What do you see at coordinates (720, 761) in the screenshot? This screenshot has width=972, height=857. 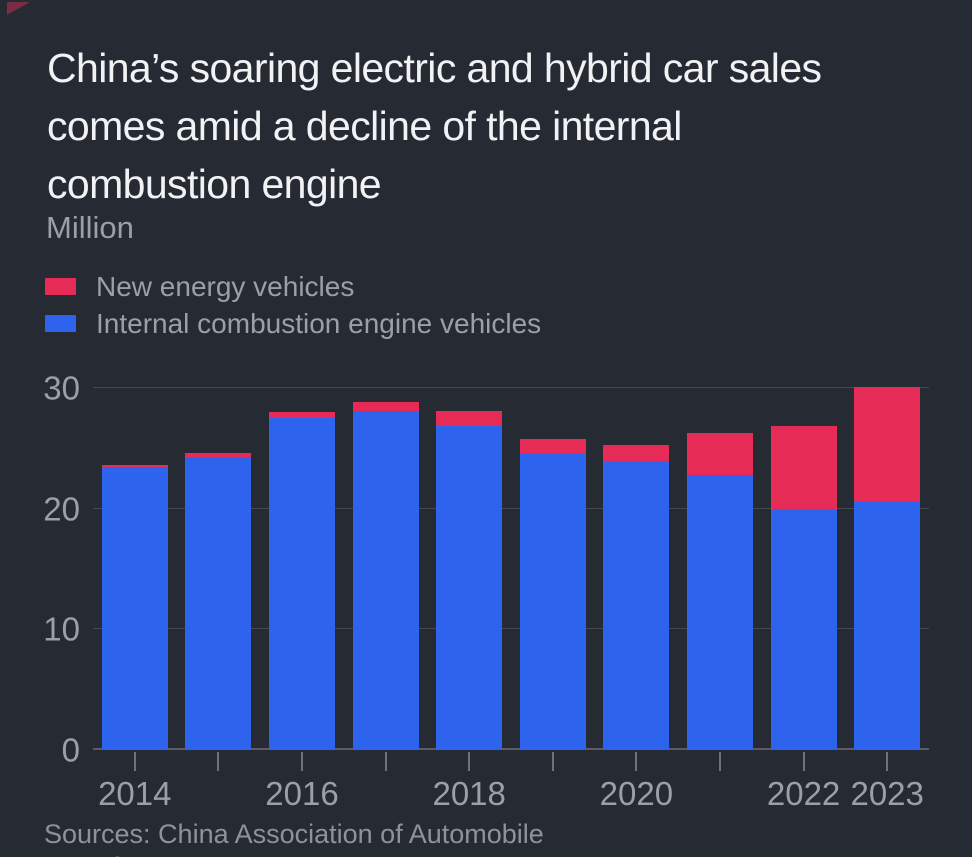 I see `x-tick-2021` at bounding box center [720, 761].